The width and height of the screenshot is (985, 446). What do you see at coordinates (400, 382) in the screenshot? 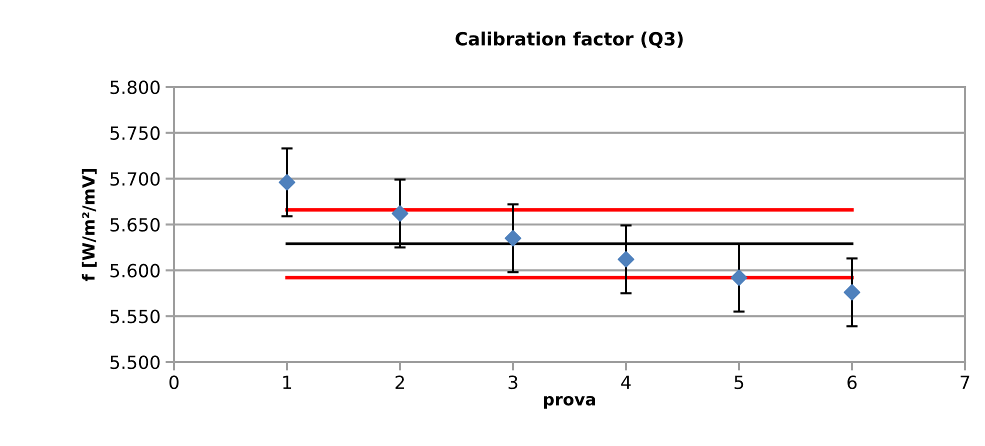
I see `x-tick-label: 2` at bounding box center [400, 382].